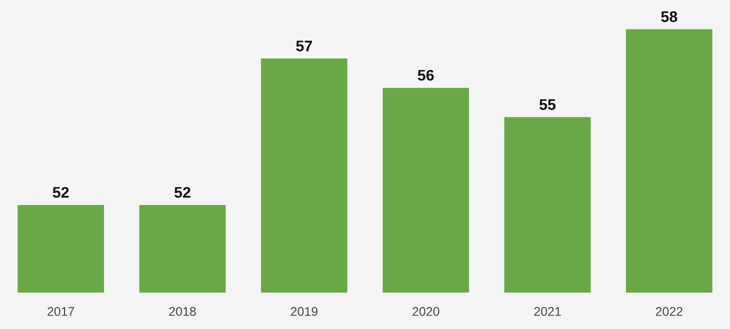 Image resolution: width=730 pixels, height=329 pixels. What do you see at coordinates (547, 104) in the screenshot?
I see `data-label: 55` at bounding box center [547, 104].